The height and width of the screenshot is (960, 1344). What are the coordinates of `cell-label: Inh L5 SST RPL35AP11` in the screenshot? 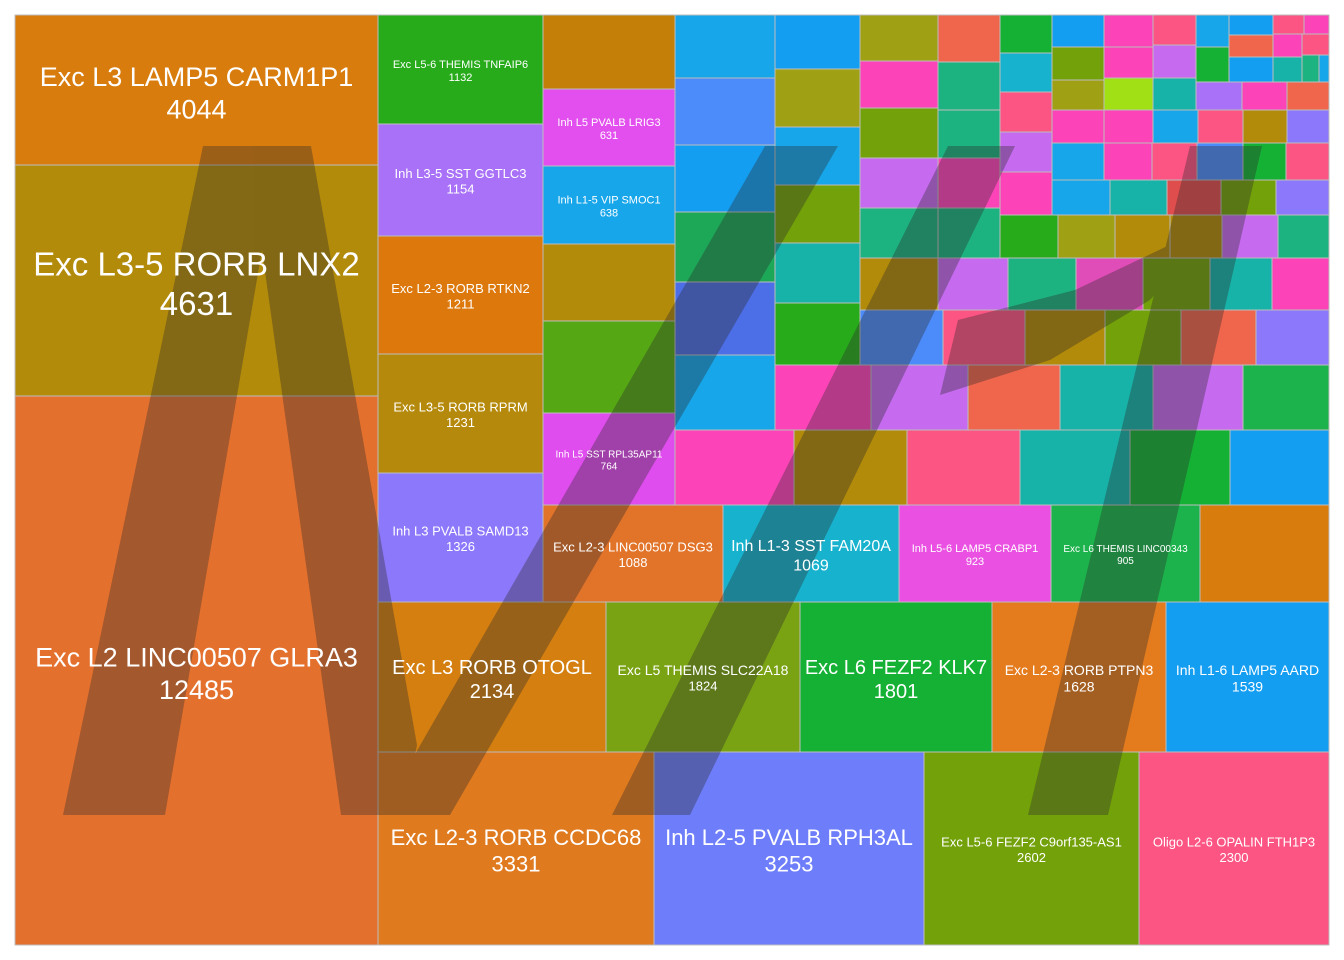 It's located at (609, 455).